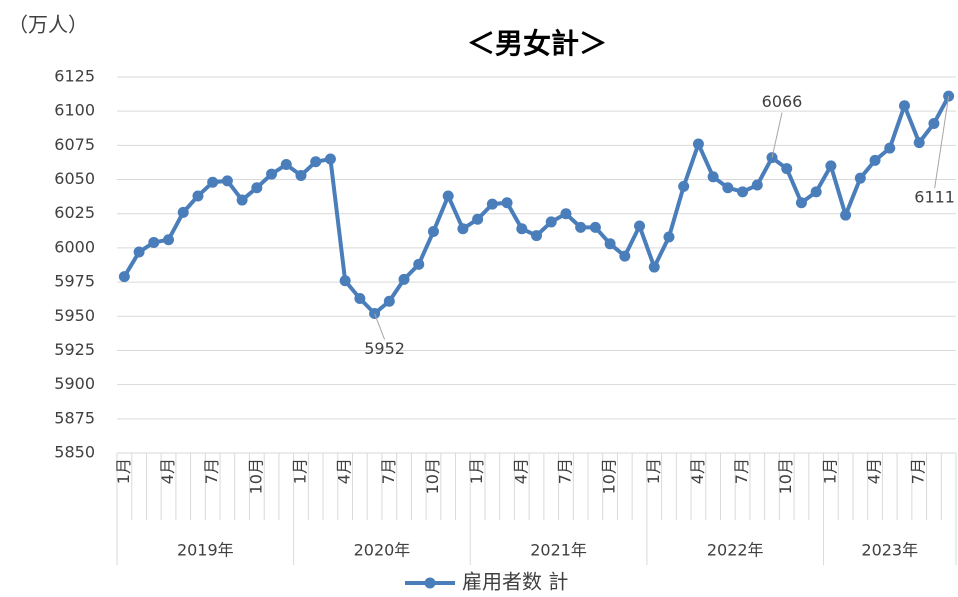 This screenshot has height=597, width=958. I want to click on y-tick-label: 6125, so click(74, 76).